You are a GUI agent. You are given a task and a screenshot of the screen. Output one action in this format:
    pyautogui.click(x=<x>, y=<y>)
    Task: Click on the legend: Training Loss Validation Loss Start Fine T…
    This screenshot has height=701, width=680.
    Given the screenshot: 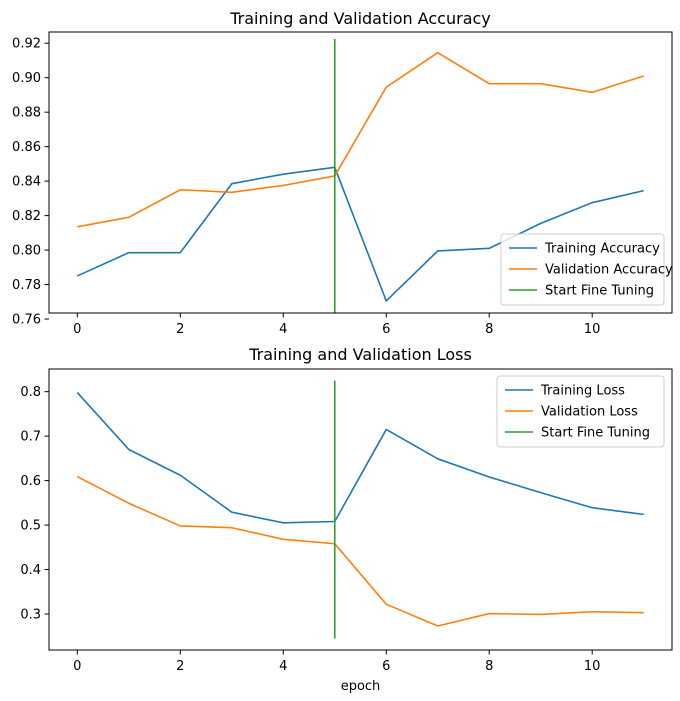 What is the action you would take?
    pyautogui.click(x=580, y=411)
    